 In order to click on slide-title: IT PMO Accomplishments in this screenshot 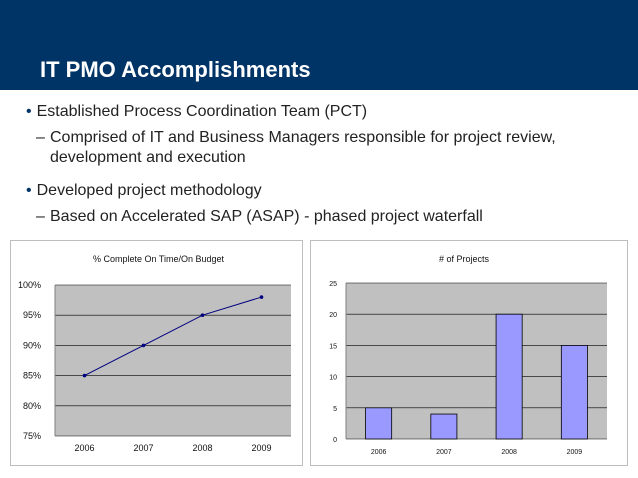, I will do `click(175, 69)`.